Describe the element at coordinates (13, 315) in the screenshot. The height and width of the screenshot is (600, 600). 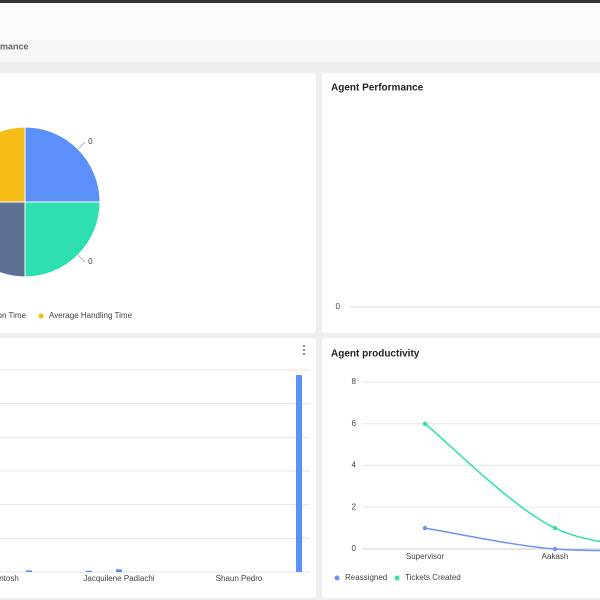
I see `legend-label: on Time` at that location.